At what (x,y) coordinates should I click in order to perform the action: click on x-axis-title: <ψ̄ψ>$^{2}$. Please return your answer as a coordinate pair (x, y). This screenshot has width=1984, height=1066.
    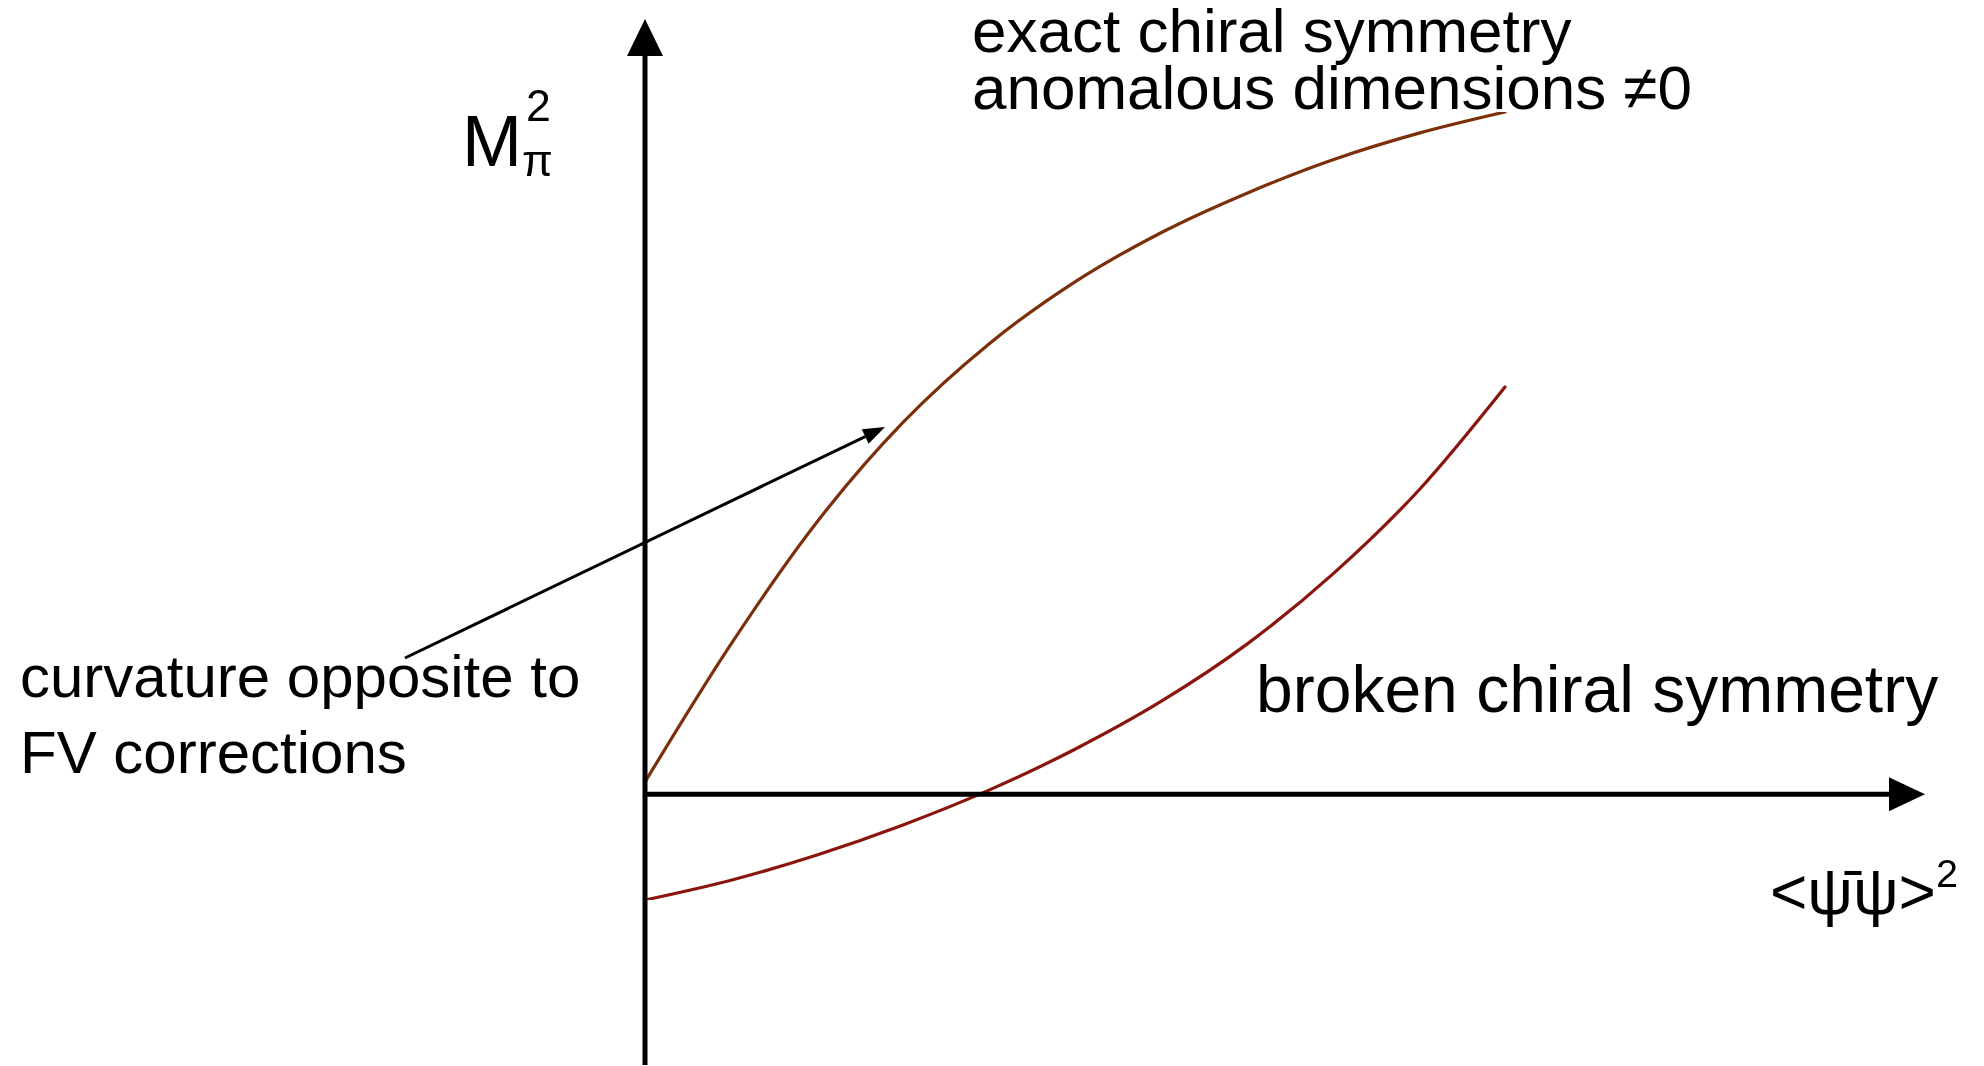
    Looking at the image, I should click on (1863, 890).